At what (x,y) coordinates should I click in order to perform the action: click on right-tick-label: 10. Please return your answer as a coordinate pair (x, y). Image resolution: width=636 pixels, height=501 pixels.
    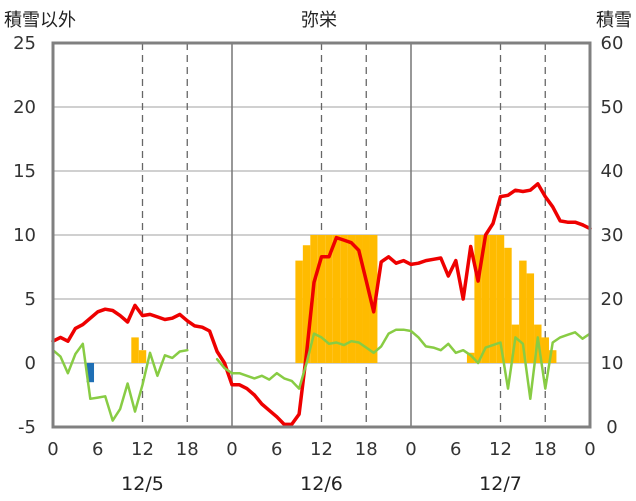
    Looking at the image, I should click on (612, 363).